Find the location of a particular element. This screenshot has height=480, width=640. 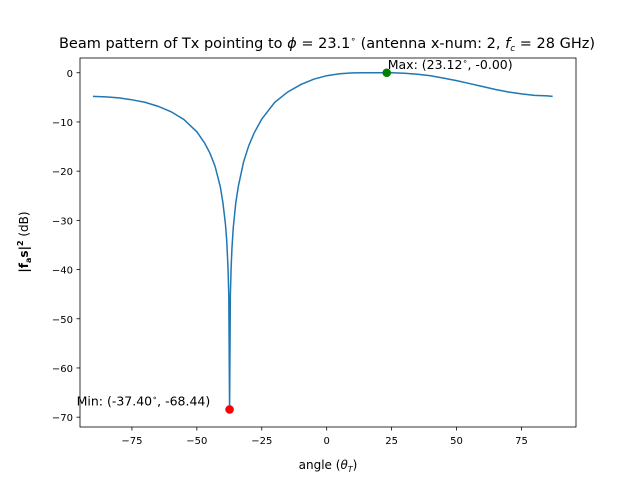

x-axis-label-close: ) is located at coordinates (355, 465).